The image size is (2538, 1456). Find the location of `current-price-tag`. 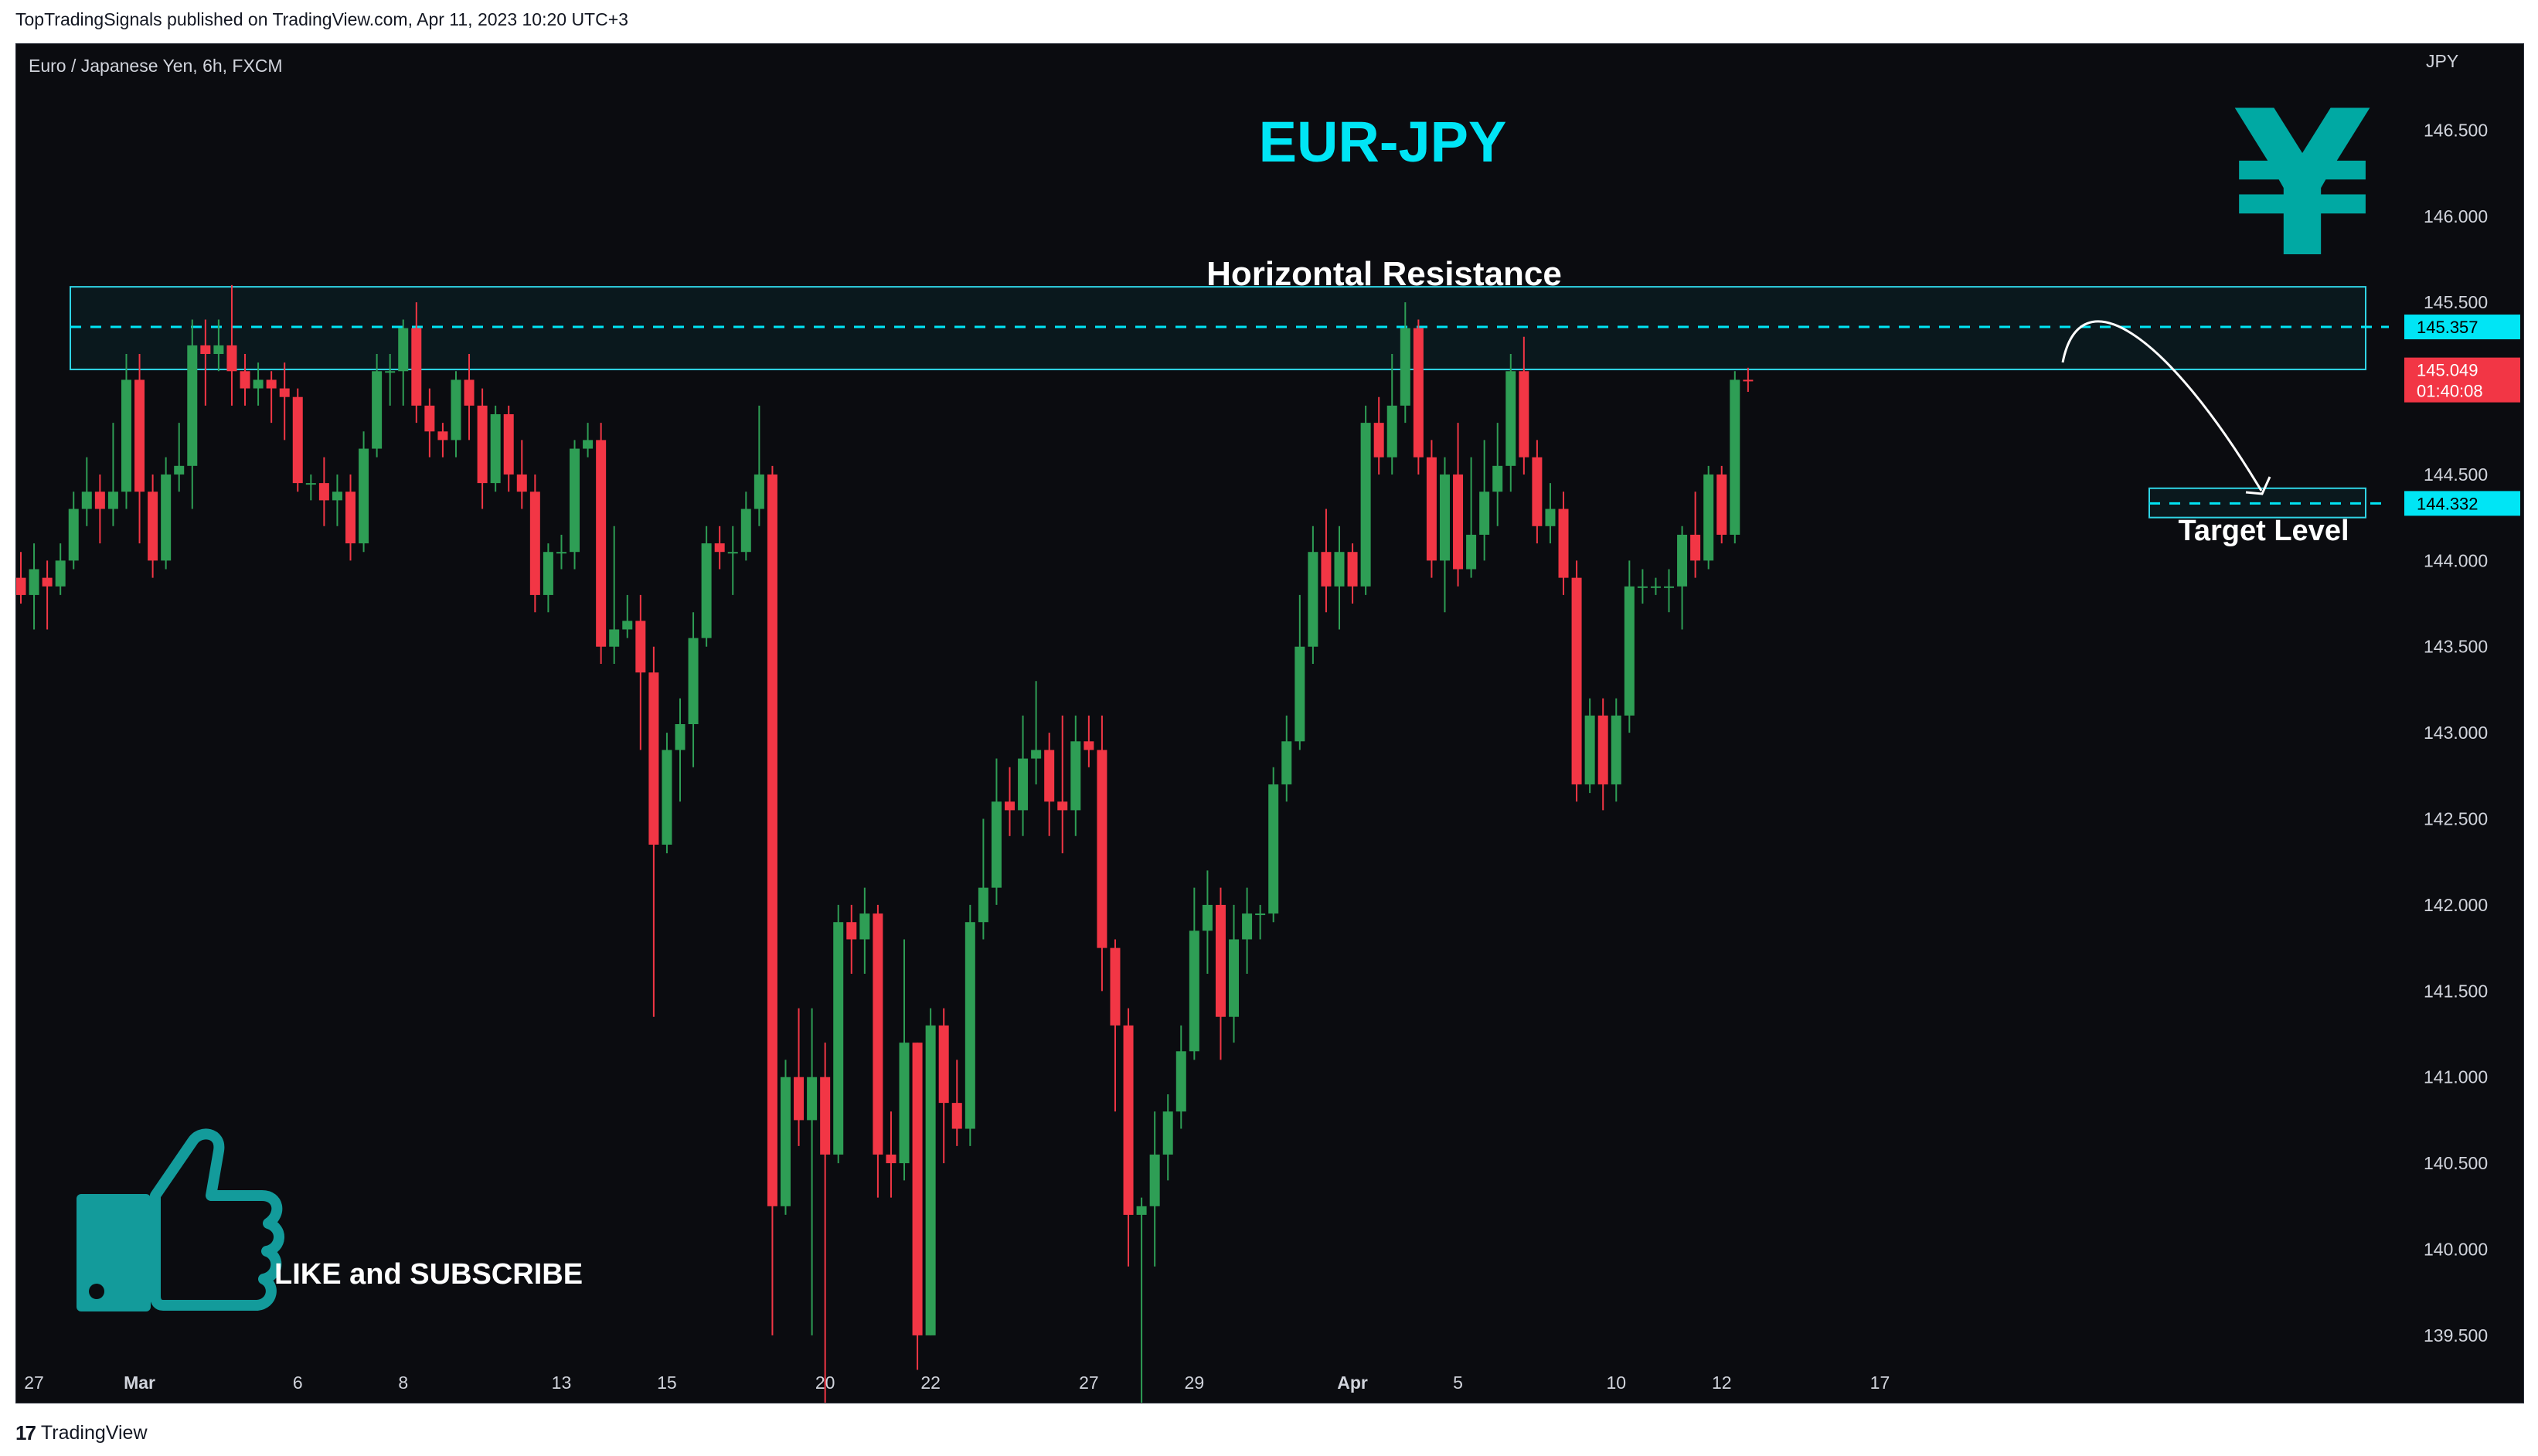

current-price-tag is located at coordinates (2462, 380).